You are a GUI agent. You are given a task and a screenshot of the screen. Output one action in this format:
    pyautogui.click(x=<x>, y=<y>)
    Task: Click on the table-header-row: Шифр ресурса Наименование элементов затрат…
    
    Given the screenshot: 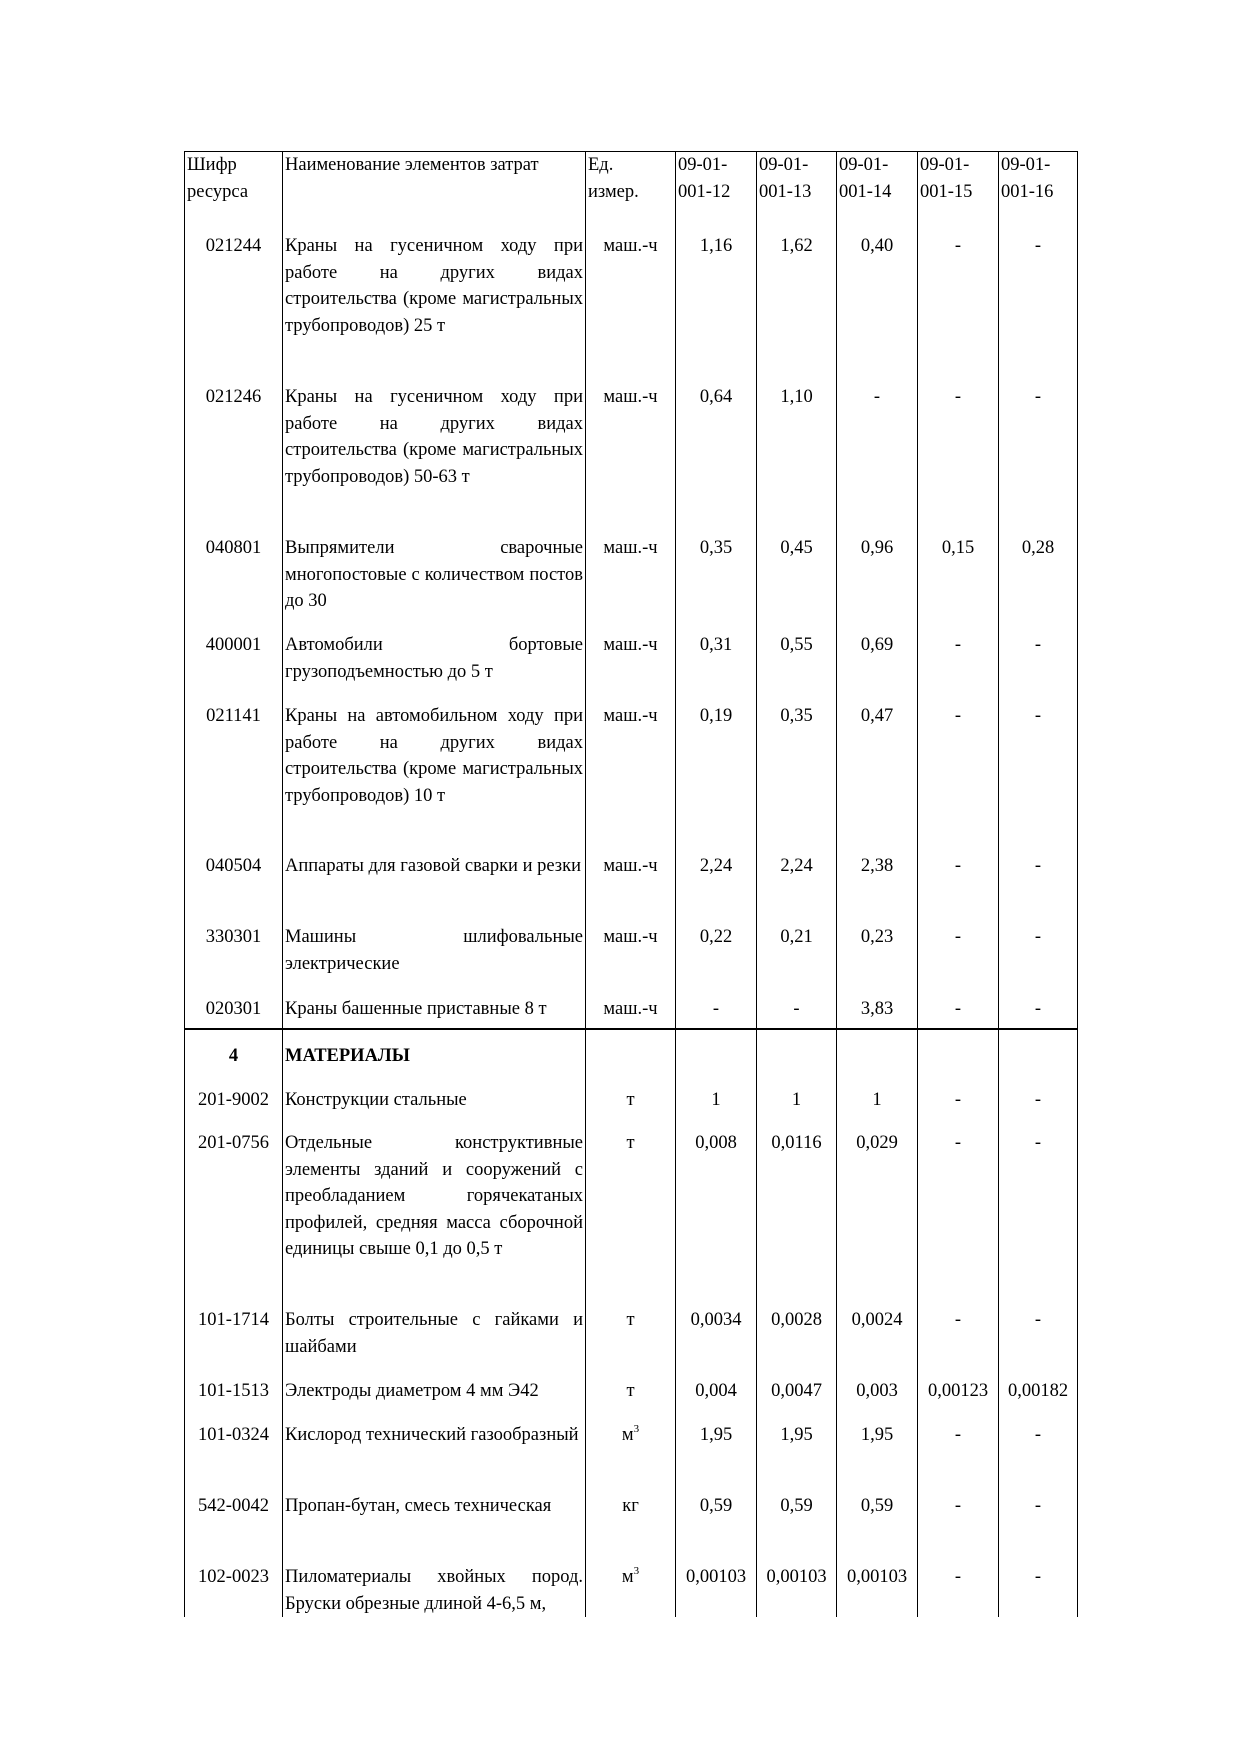 What is the action you would take?
    pyautogui.click(x=631, y=185)
    